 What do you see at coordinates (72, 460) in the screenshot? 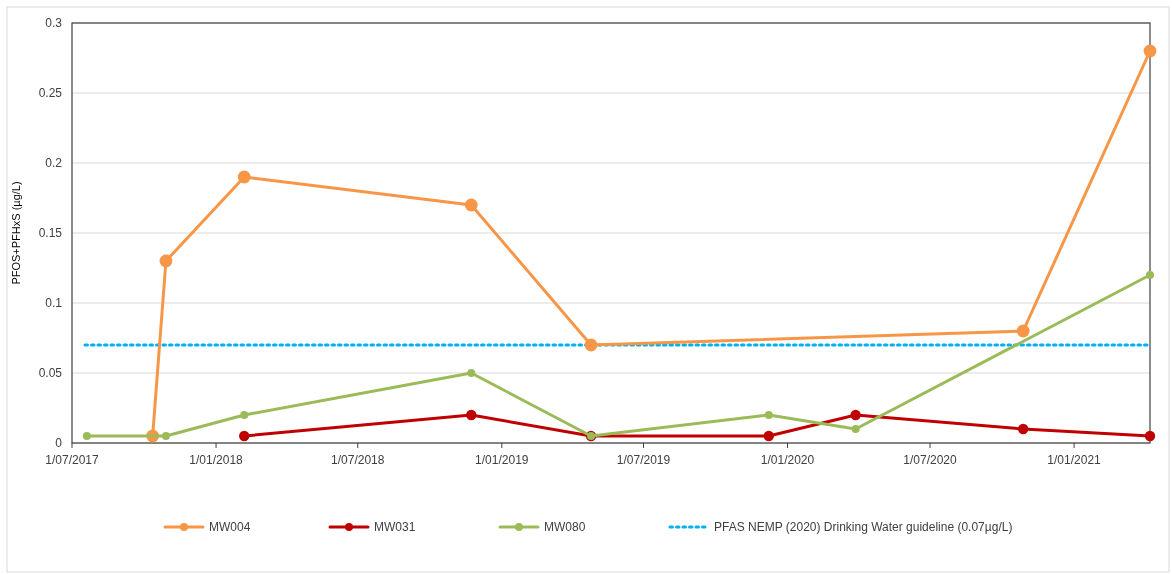
I see `x-tick-label: 1/07/2017` at bounding box center [72, 460].